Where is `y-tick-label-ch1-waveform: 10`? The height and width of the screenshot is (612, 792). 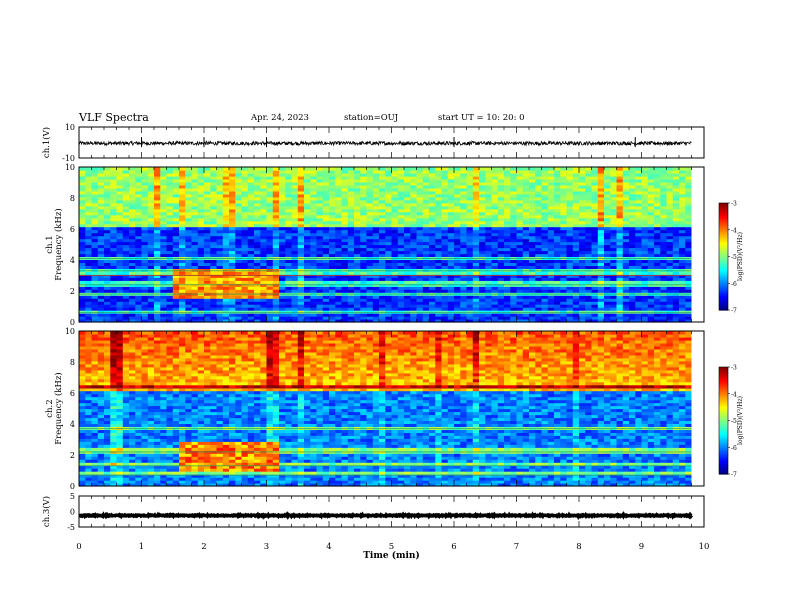
y-tick-label-ch1-waveform: 10 is located at coordinates (70, 127).